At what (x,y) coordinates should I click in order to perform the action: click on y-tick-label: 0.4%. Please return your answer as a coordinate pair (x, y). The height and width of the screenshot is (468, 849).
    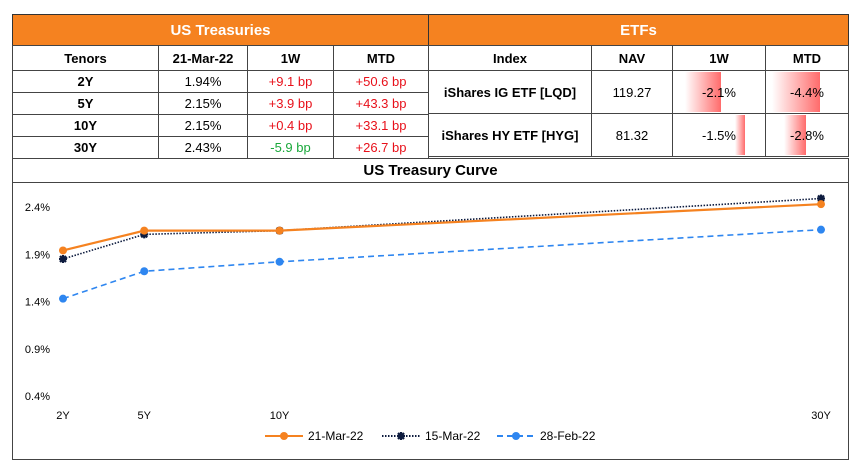
    Looking at the image, I should click on (37, 397).